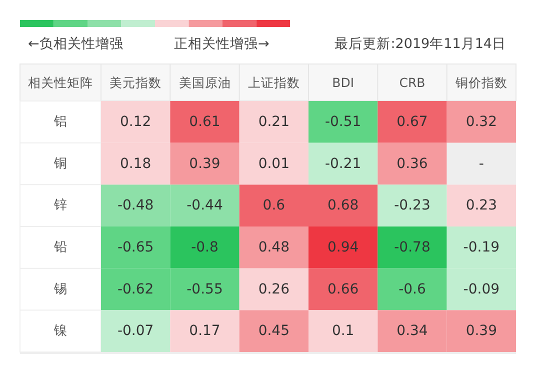 This screenshot has height=376, width=536. Describe the element at coordinates (204, 206) in the screenshot. I see `data-label: -0.44` at that location.